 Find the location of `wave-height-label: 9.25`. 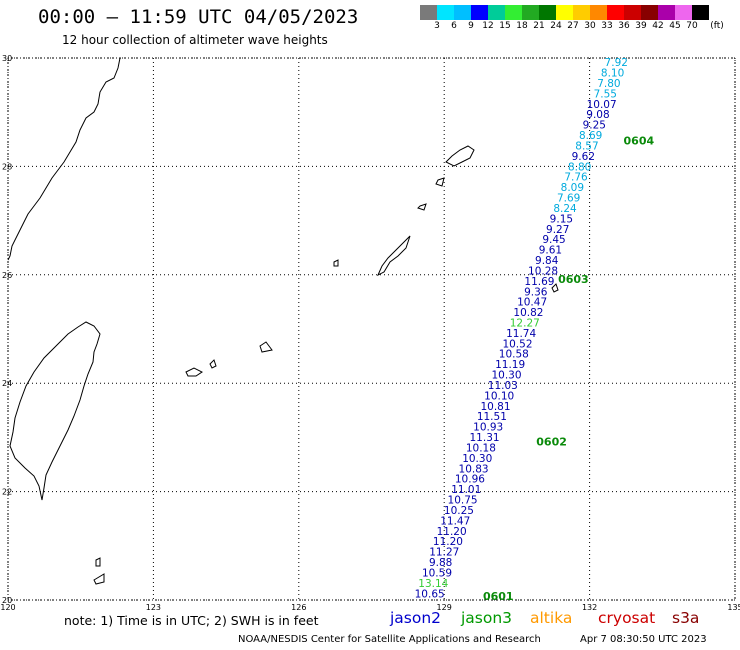

wave-height-label: 9.25 is located at coordinates (594, 126).